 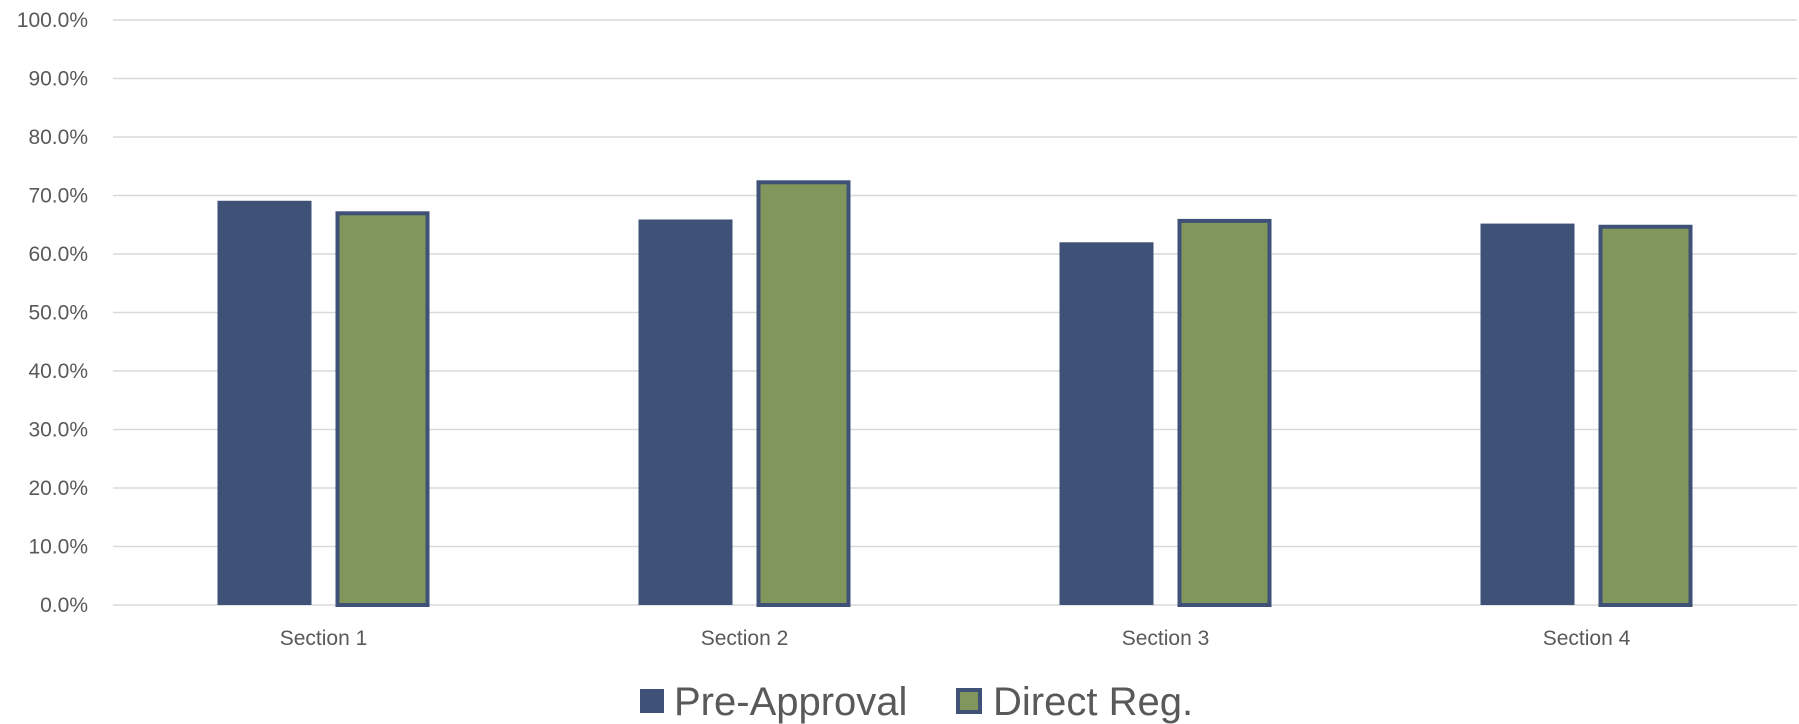 What do you see at coordinates (916, 702) in the screenshot?
I see `legend: Pre-Approval Direct Reg.` at bounding box center [916, 702].